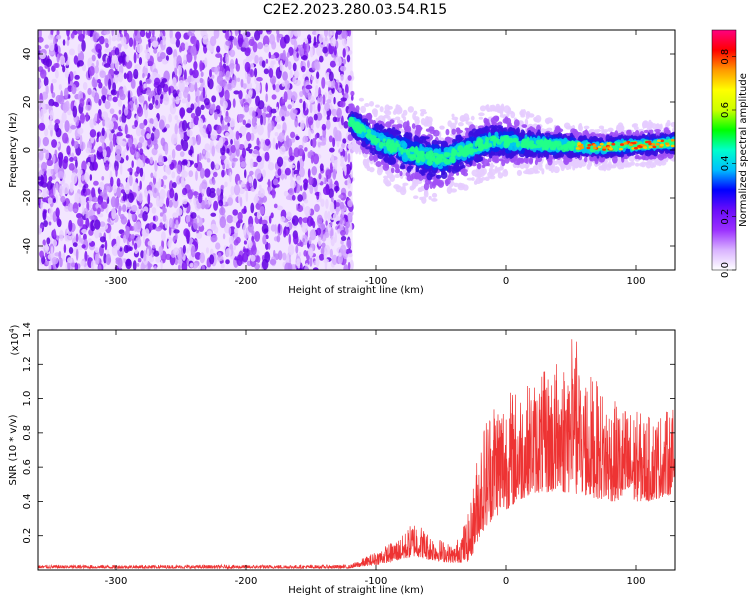 Image resolution: width=750 pixels, height=600 pixels. I want to click on chart-title: C2E2.2023.280.03.54.R15, so click(355, 10).